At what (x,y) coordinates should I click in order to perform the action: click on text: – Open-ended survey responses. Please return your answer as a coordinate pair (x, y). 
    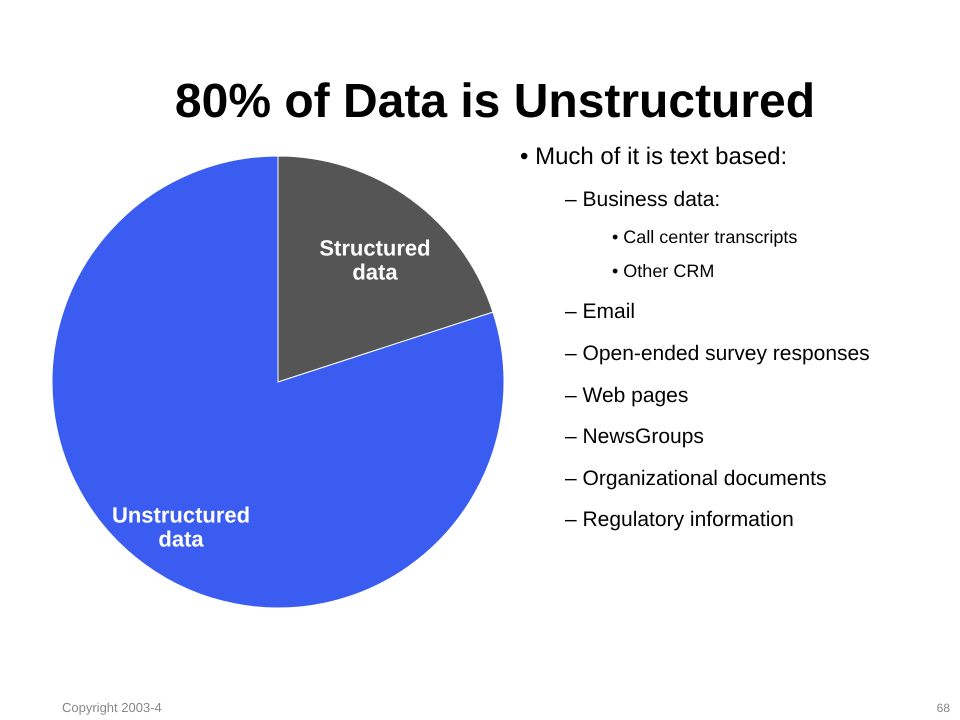
    Looking at the image, I should click on (717, 353).